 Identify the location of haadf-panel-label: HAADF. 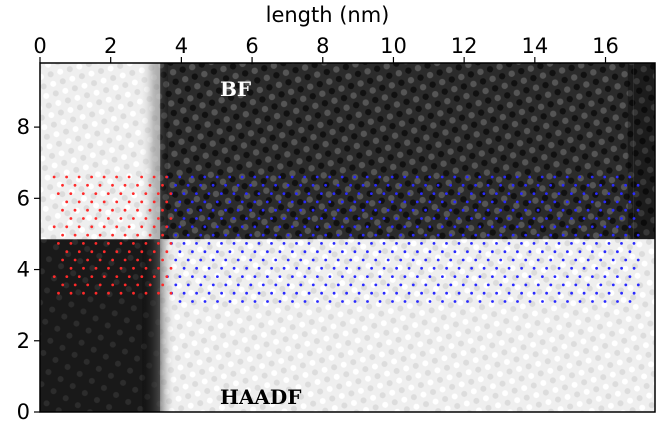
(260, 397).